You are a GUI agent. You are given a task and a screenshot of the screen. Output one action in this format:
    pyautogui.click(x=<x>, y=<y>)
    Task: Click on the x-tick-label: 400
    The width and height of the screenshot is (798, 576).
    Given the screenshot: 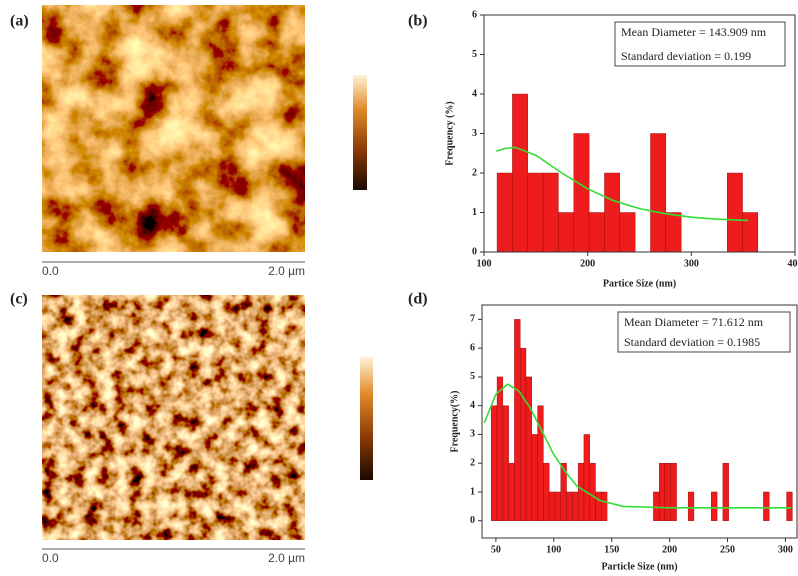 What is the action you would take?
    pyautogui.click(x=793, y=263)
    